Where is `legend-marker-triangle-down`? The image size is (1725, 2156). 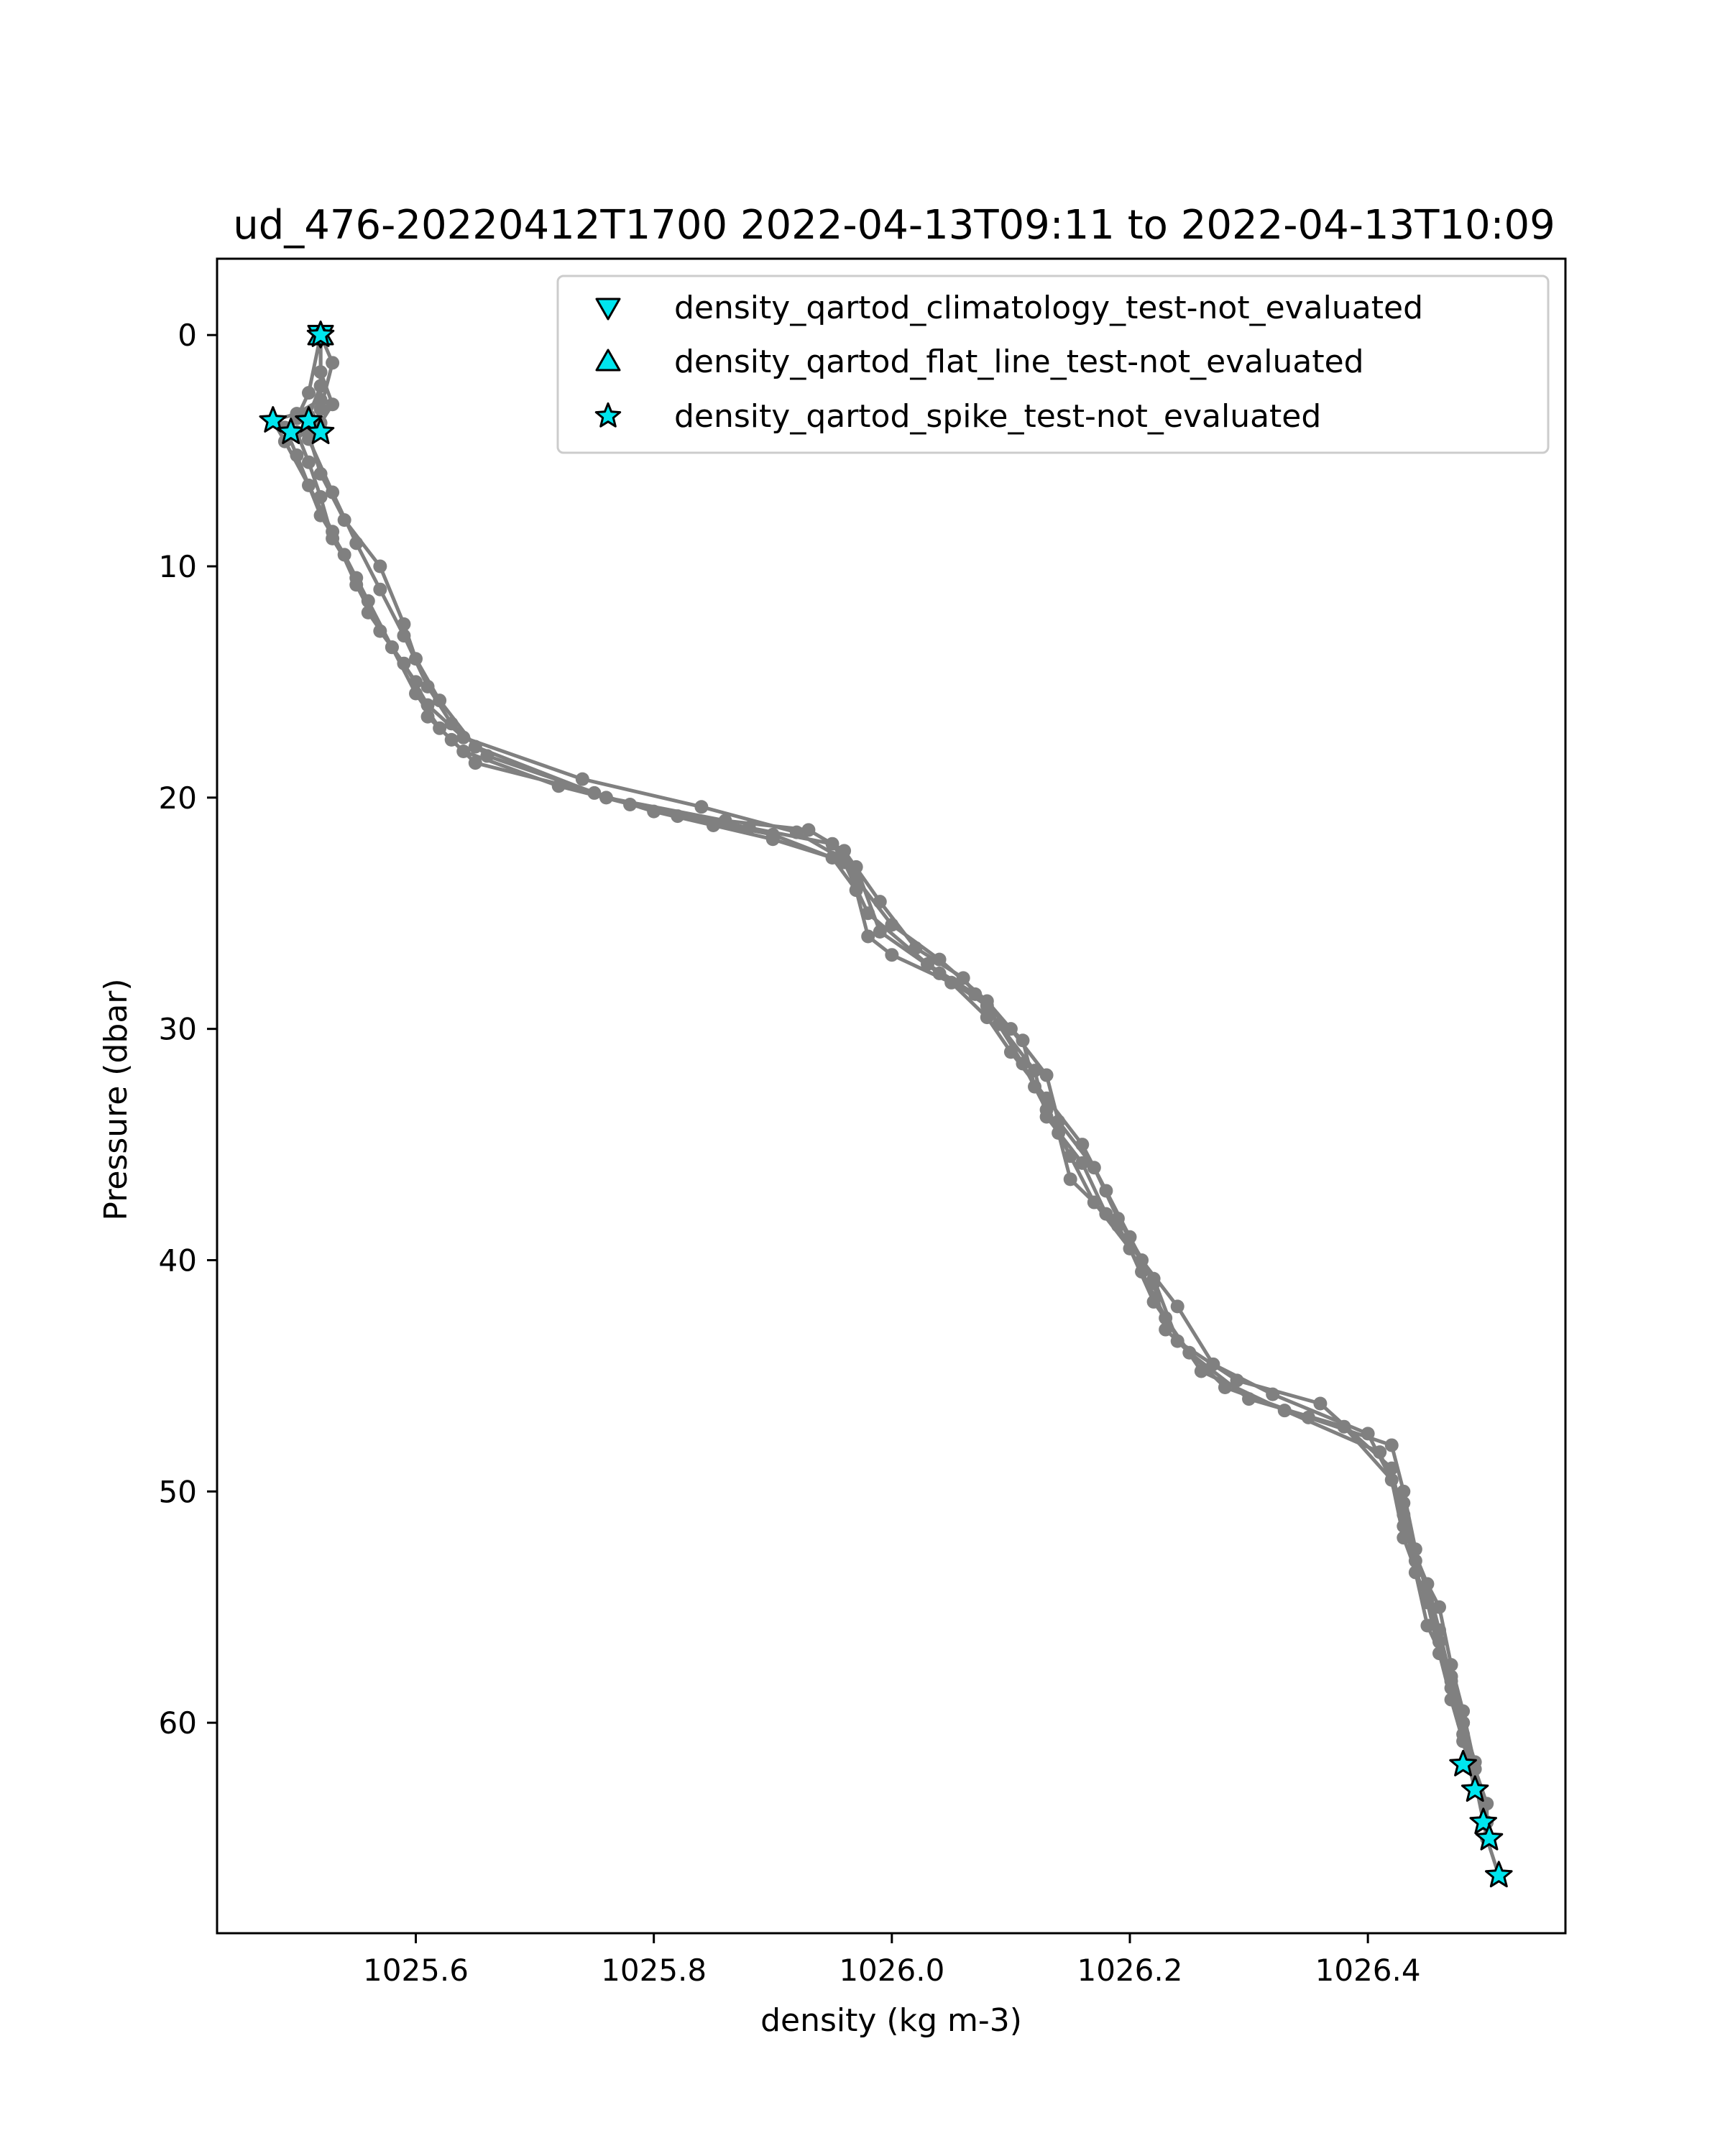 legend-marker-triangle-down is located at coordinates (608, 309).